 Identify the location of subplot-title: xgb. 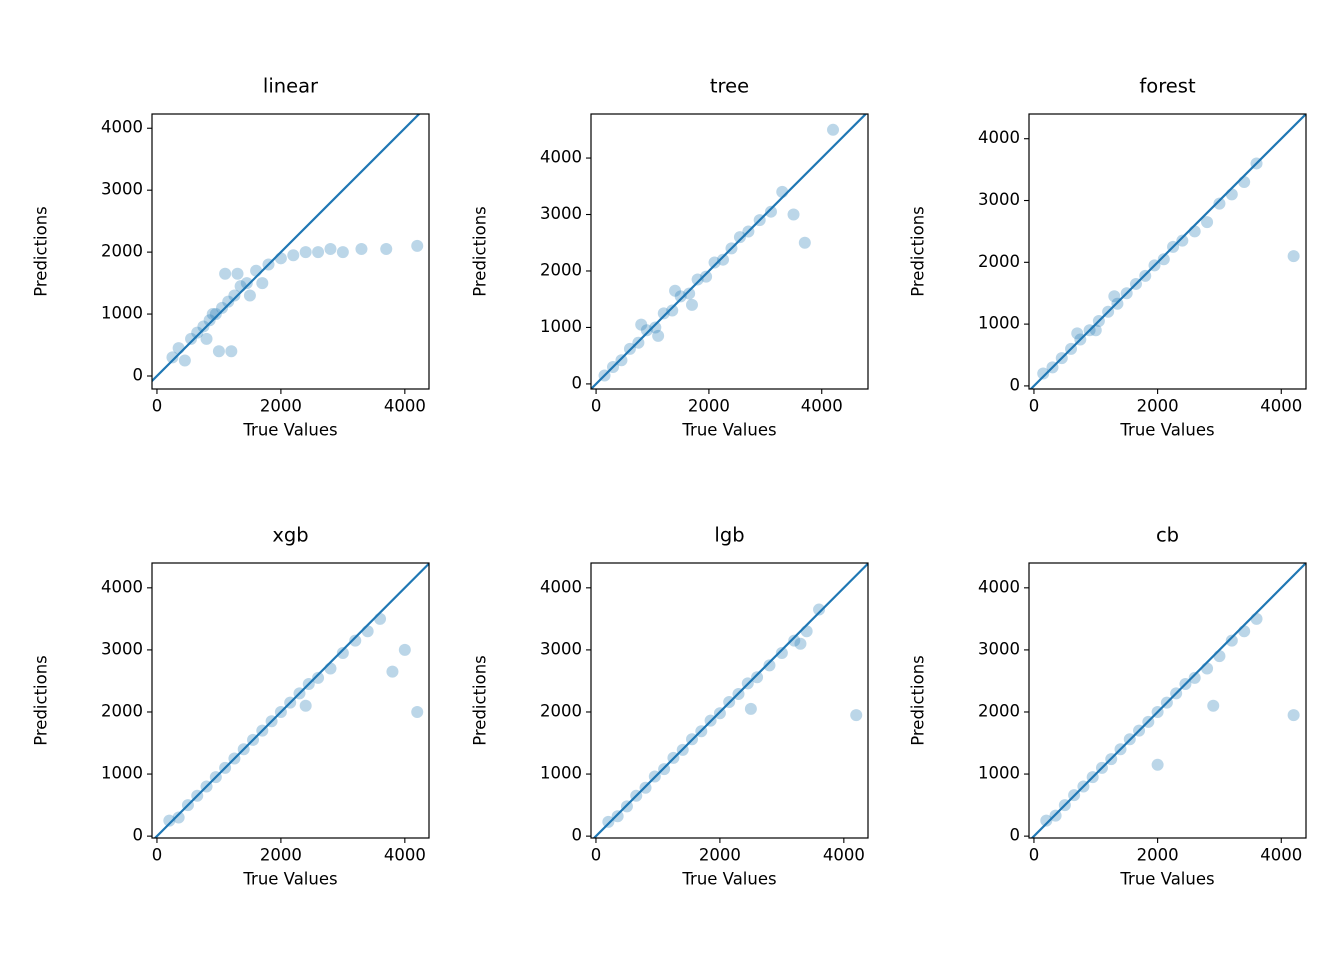
(290, 535).